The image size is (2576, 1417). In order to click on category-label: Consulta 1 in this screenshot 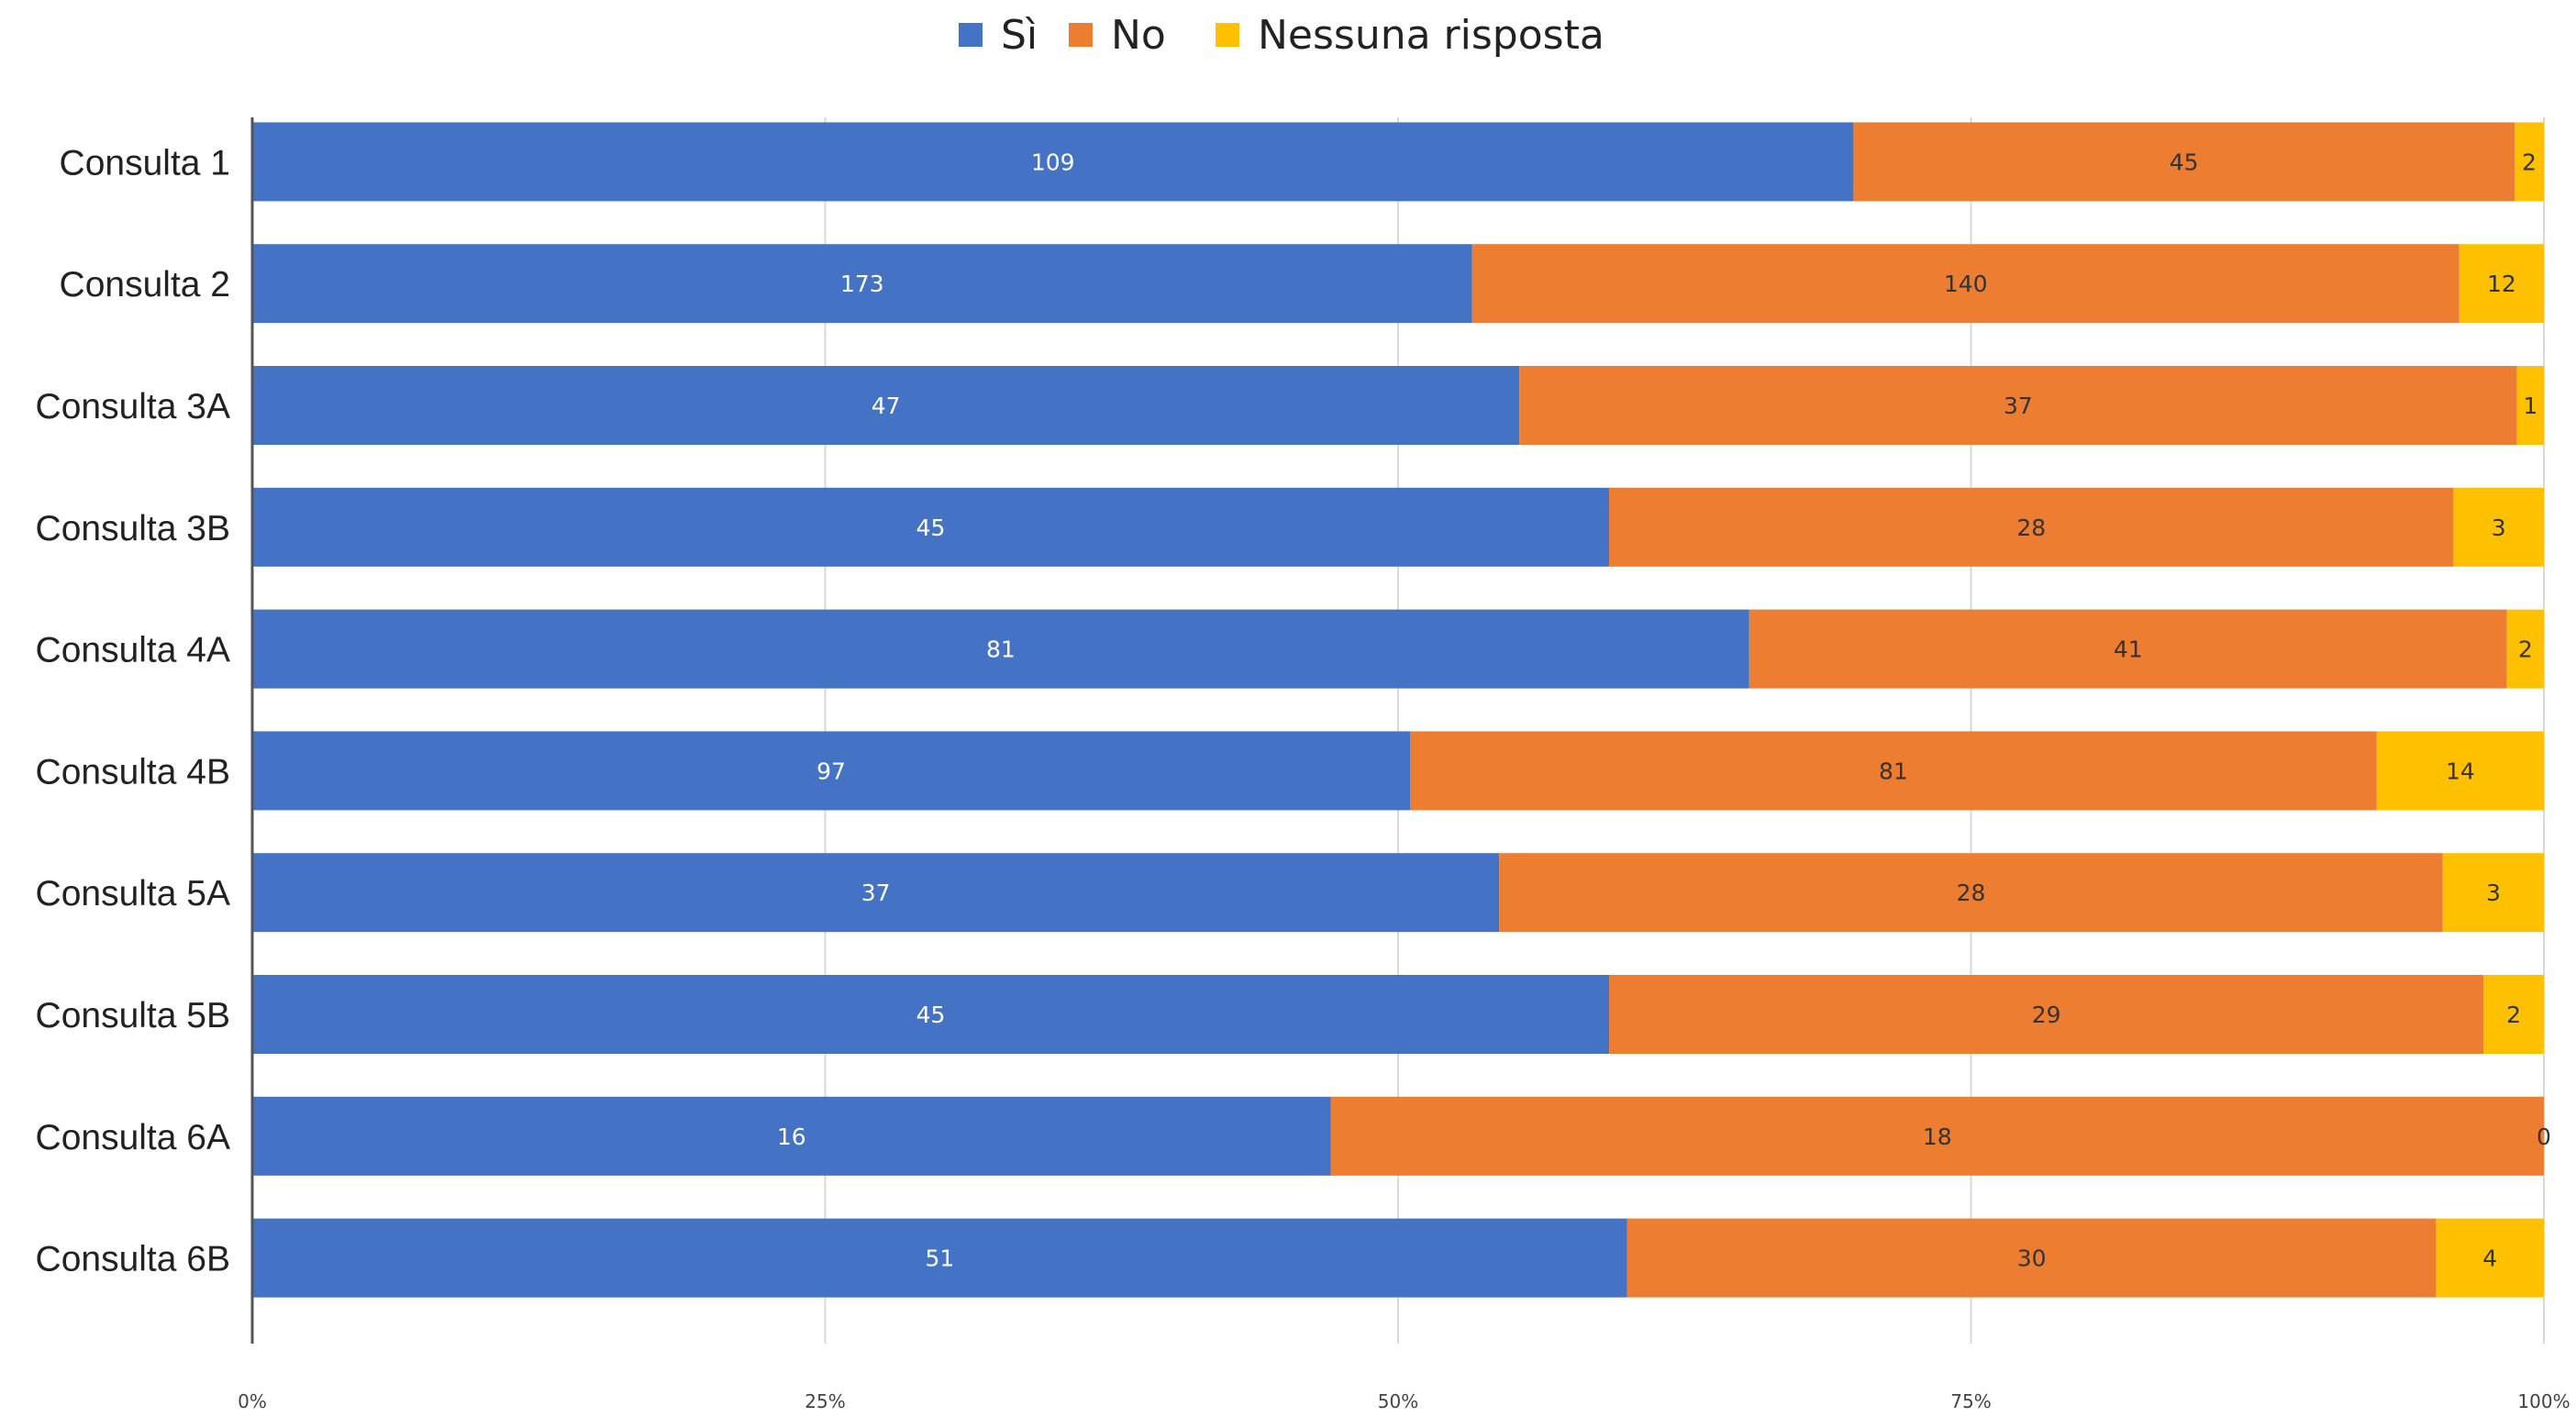, I will do `click(145, 163)`.